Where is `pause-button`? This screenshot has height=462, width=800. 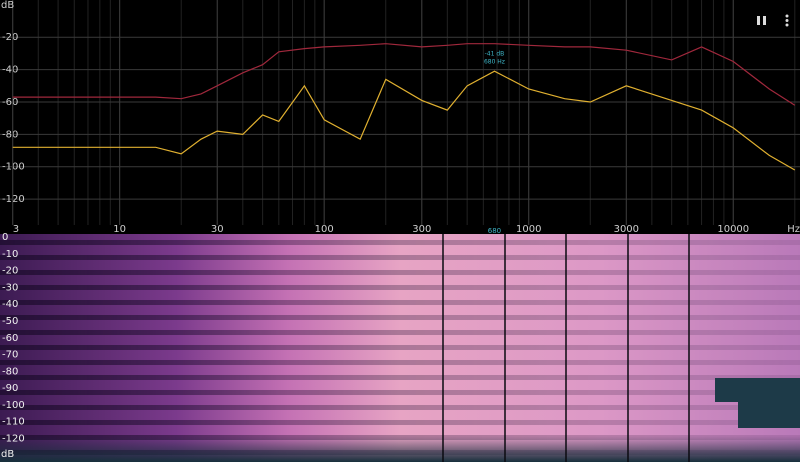
pause-button is located at coordinates (761, 20).